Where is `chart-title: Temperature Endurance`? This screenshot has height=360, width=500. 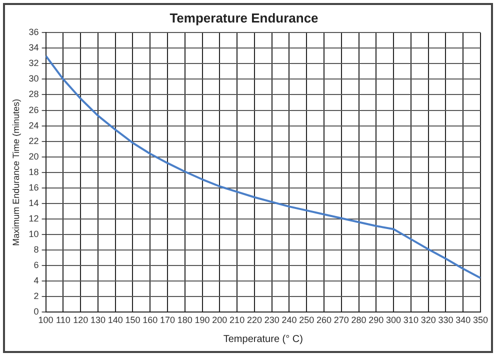 chart-title: Temperature Endurance is located at coordinates (244, 18).